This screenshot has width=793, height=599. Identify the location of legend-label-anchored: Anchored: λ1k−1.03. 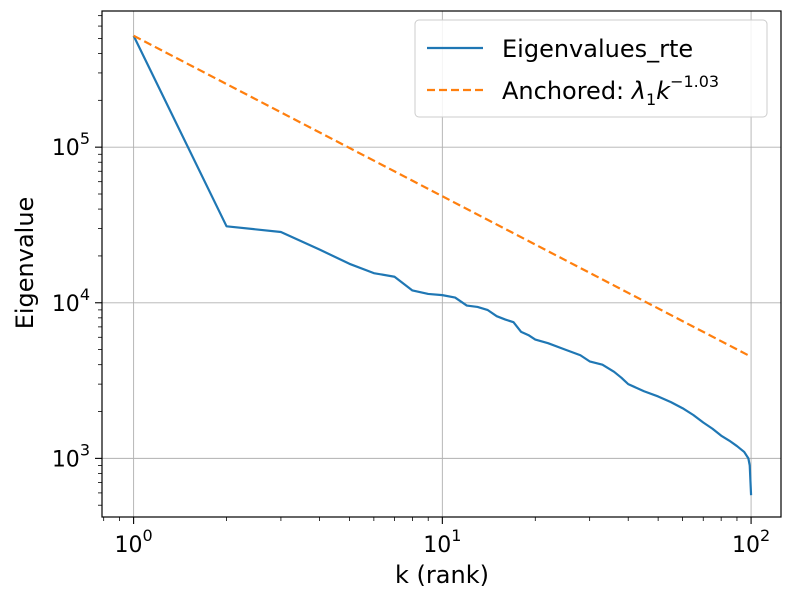
(610, 90).